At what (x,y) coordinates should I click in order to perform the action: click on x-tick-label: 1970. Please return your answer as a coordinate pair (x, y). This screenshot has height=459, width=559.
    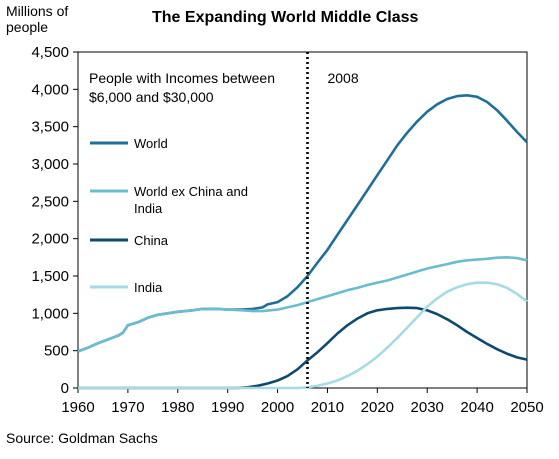
    Looking at the image, I should click on (127, 407).